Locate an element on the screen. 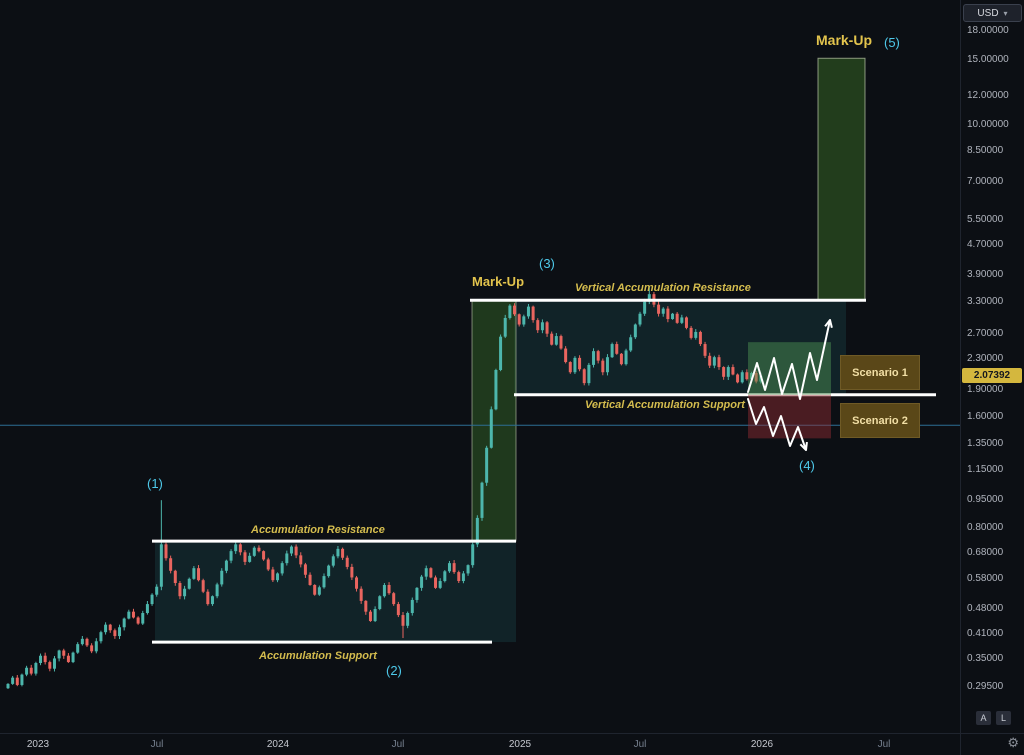 This screenshot has height=755, width=1024. currency-dropdown: USD ▾ is located at coordinates (992, 13).